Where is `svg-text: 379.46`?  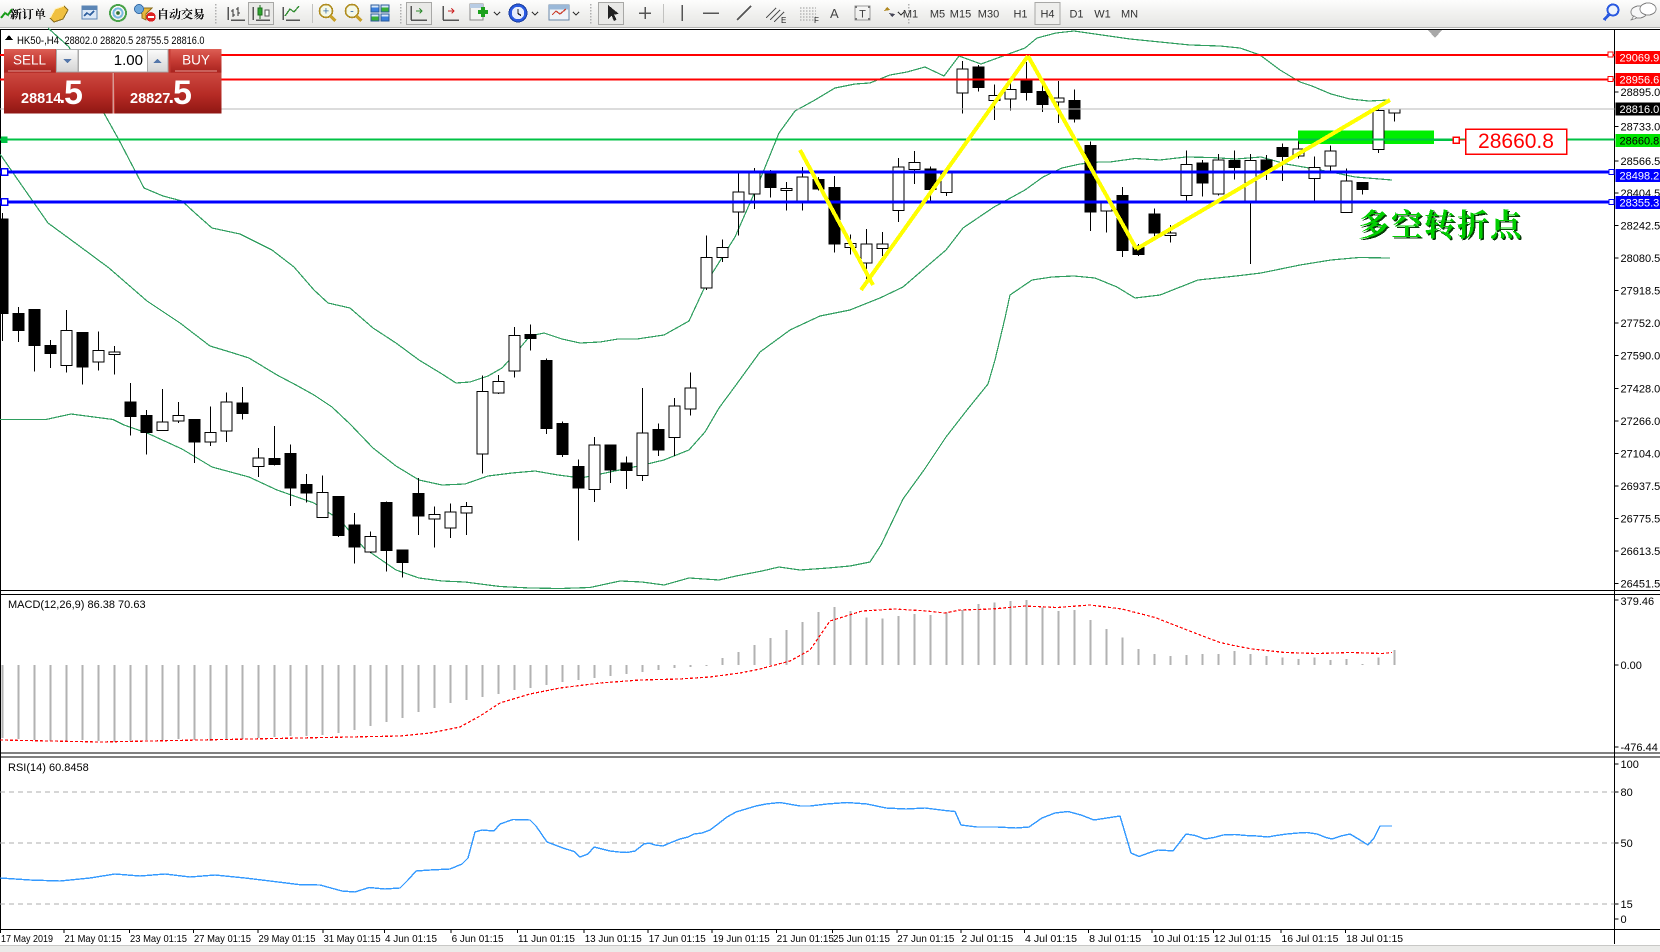
svg-text: 379.46 is located at coordinates (1638, 602).